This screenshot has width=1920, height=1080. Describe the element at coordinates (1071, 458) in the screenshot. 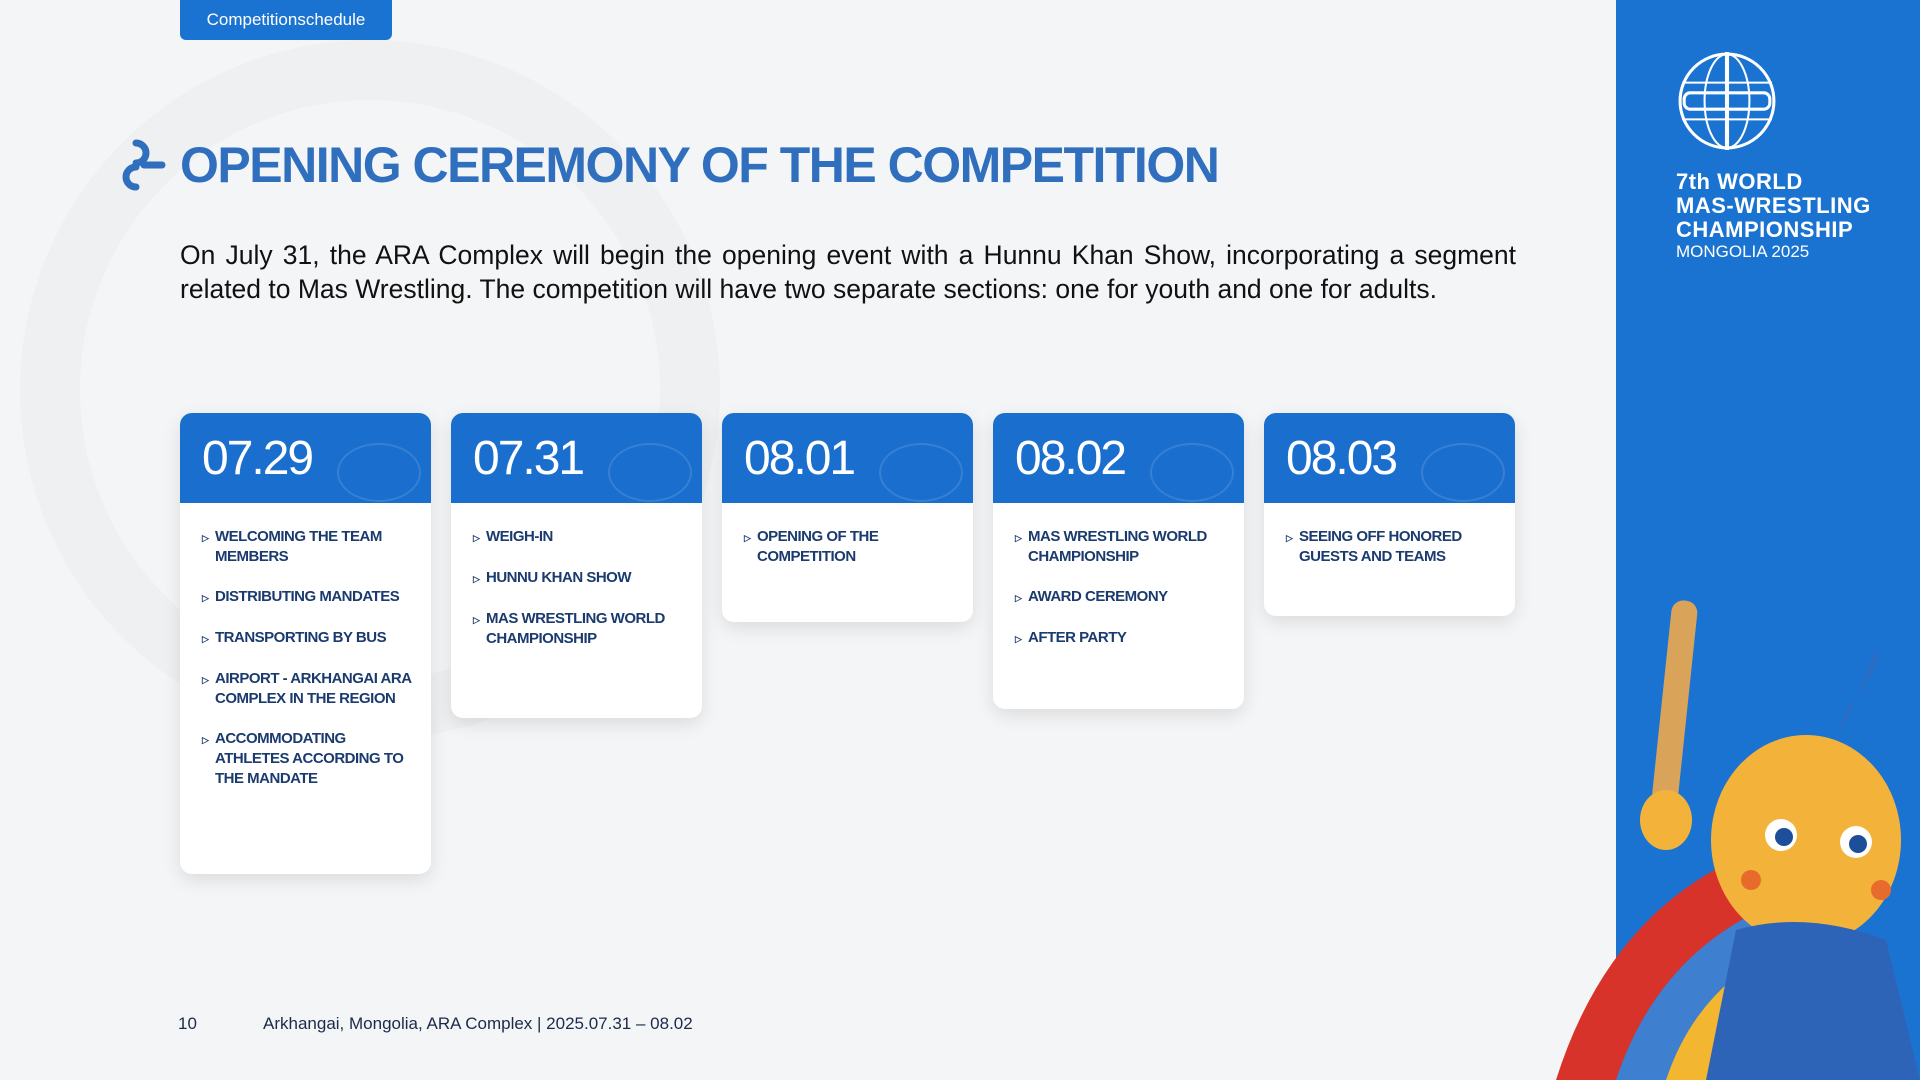

I see `card-date: 08.02` at that location.